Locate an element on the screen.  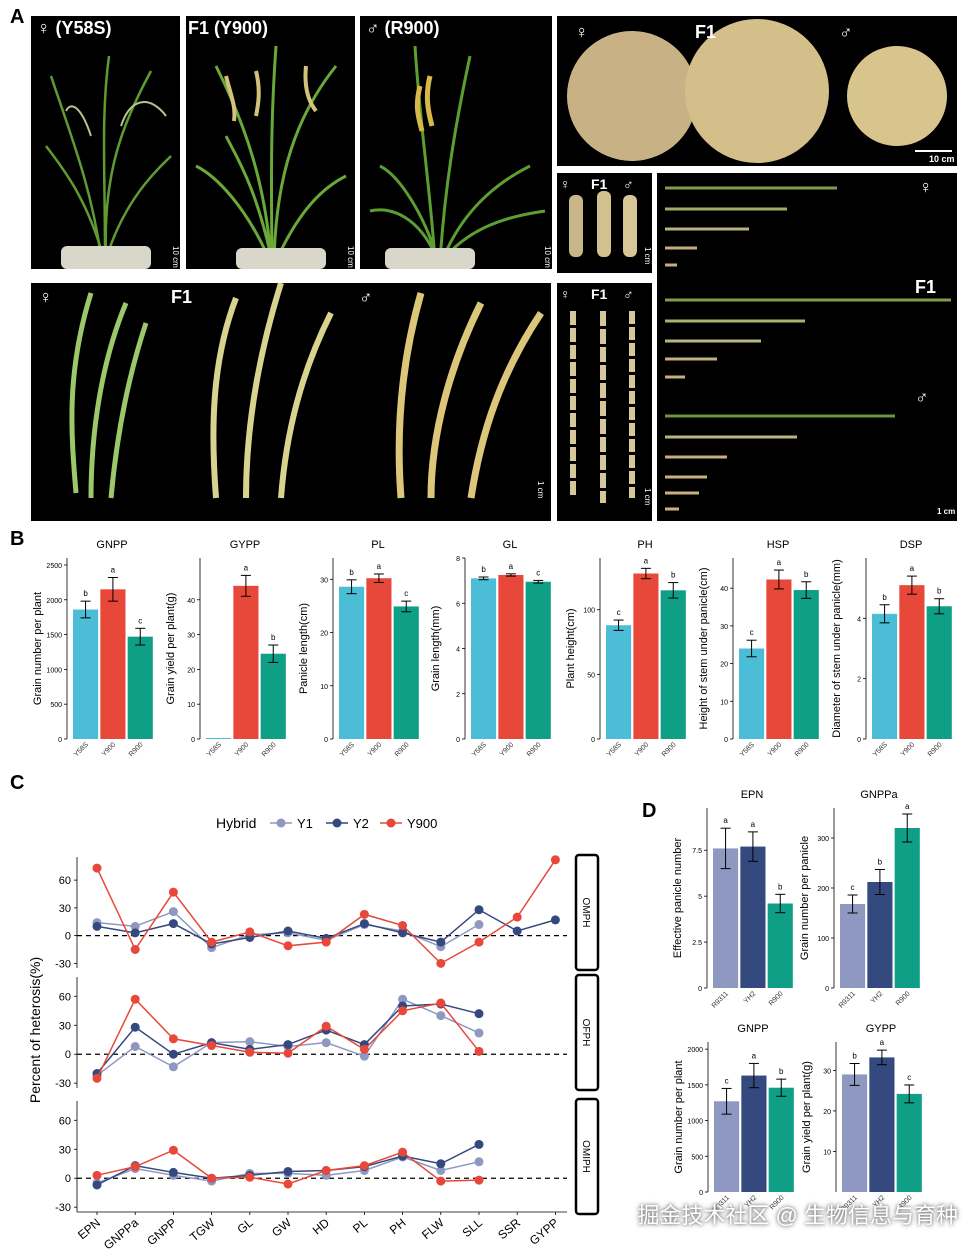
panel-label-a: A is located at coordinates (17, 17).